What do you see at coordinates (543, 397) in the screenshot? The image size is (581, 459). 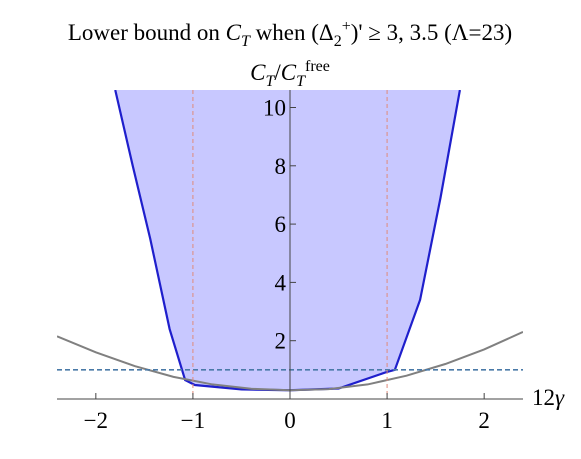 I see `text-part: 12` at bounding box center [543, 397].